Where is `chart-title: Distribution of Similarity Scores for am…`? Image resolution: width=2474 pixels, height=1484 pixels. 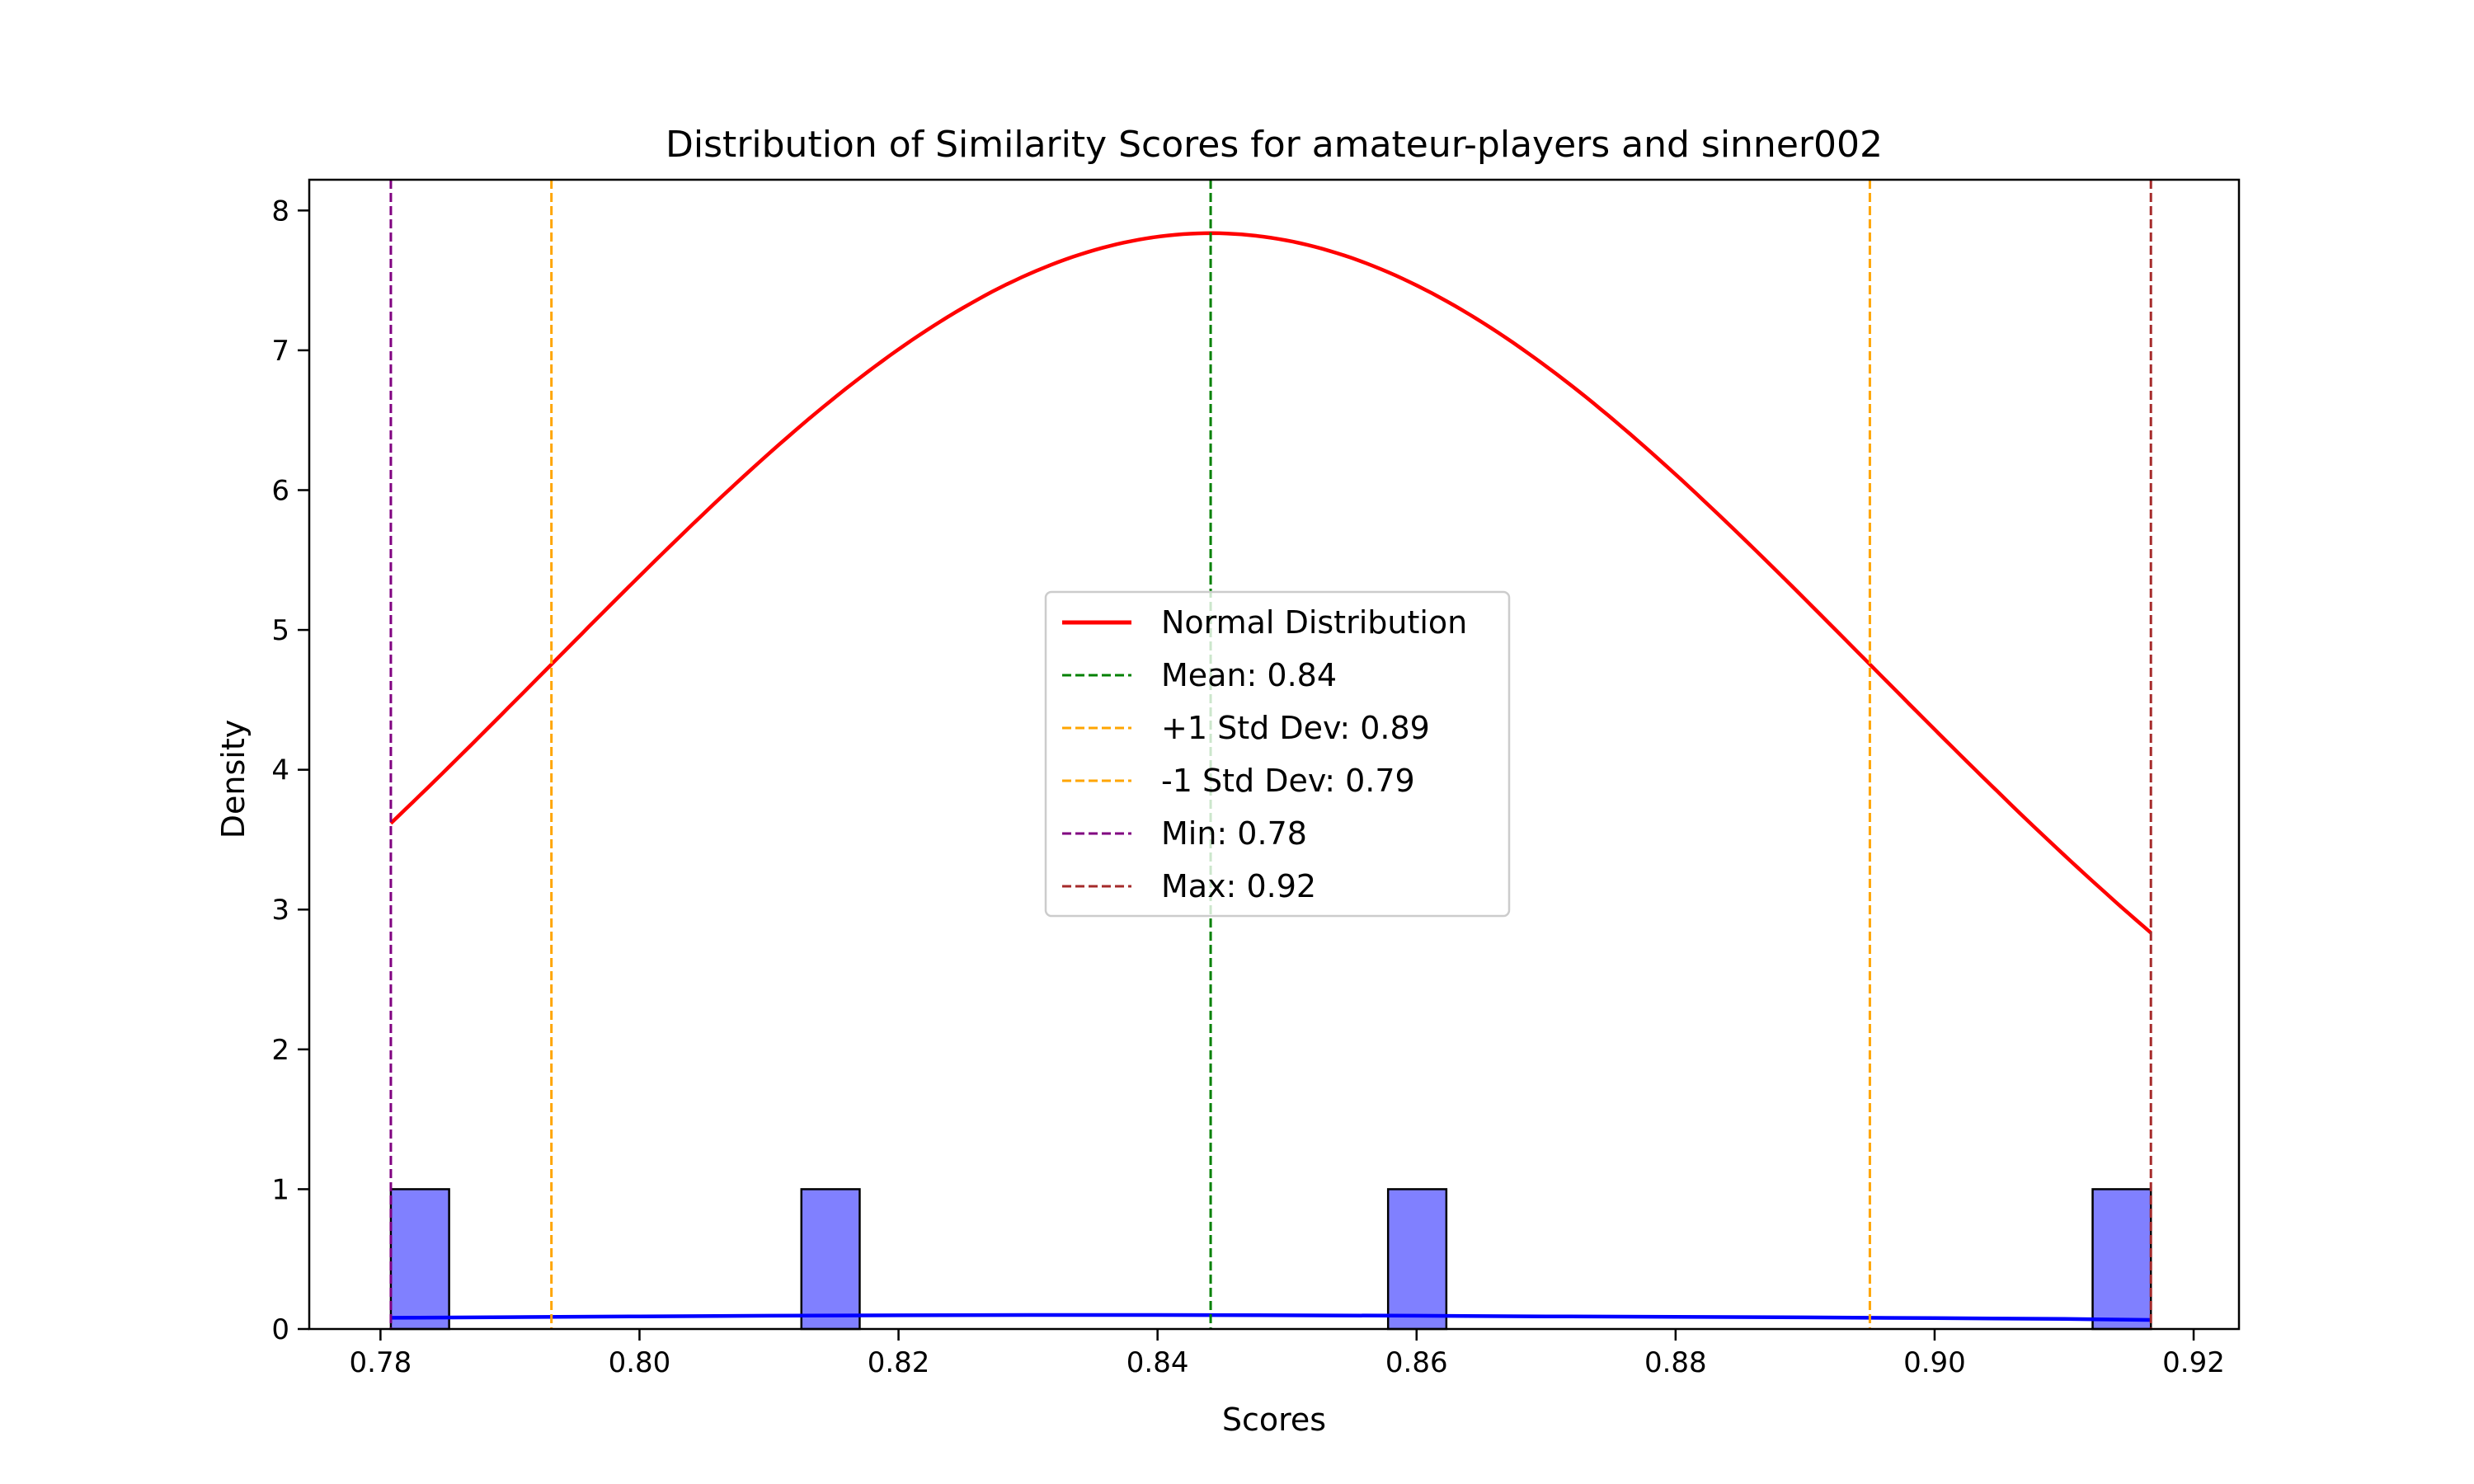
chart-title: Distribution of Similarity Scores for am… is located at coordinates (1274, 145).